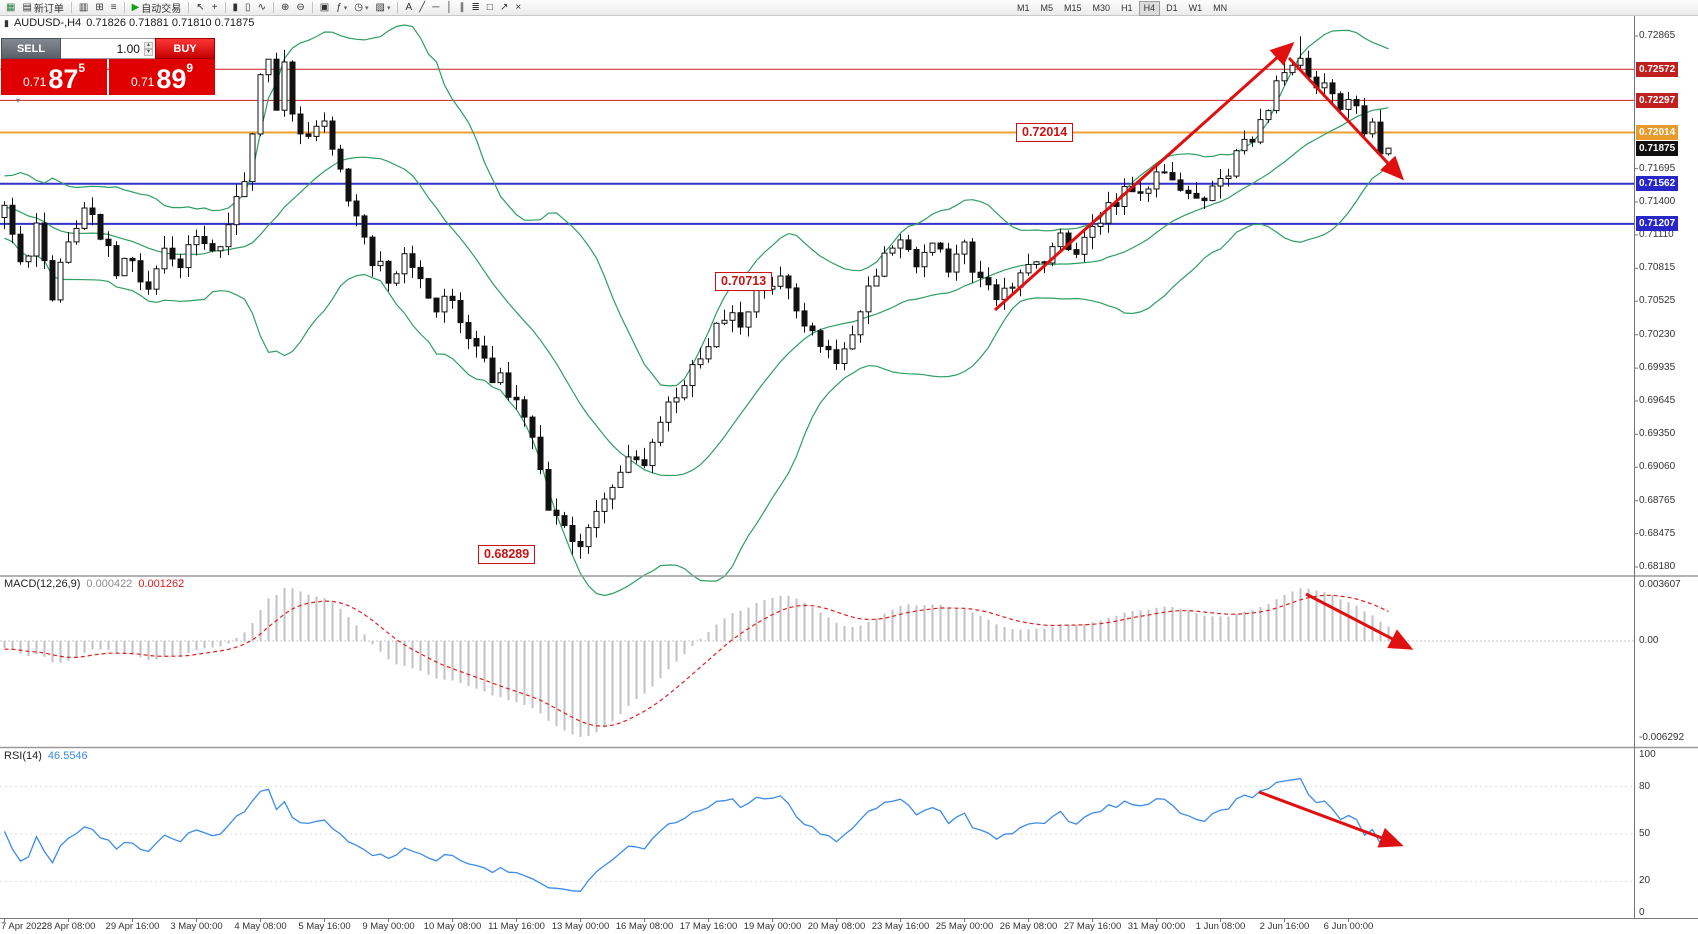 The height and width of the screenshot is (934, 1698). I want to click on zoom-out-icon-glyph: ⊖, so click(300, 7).